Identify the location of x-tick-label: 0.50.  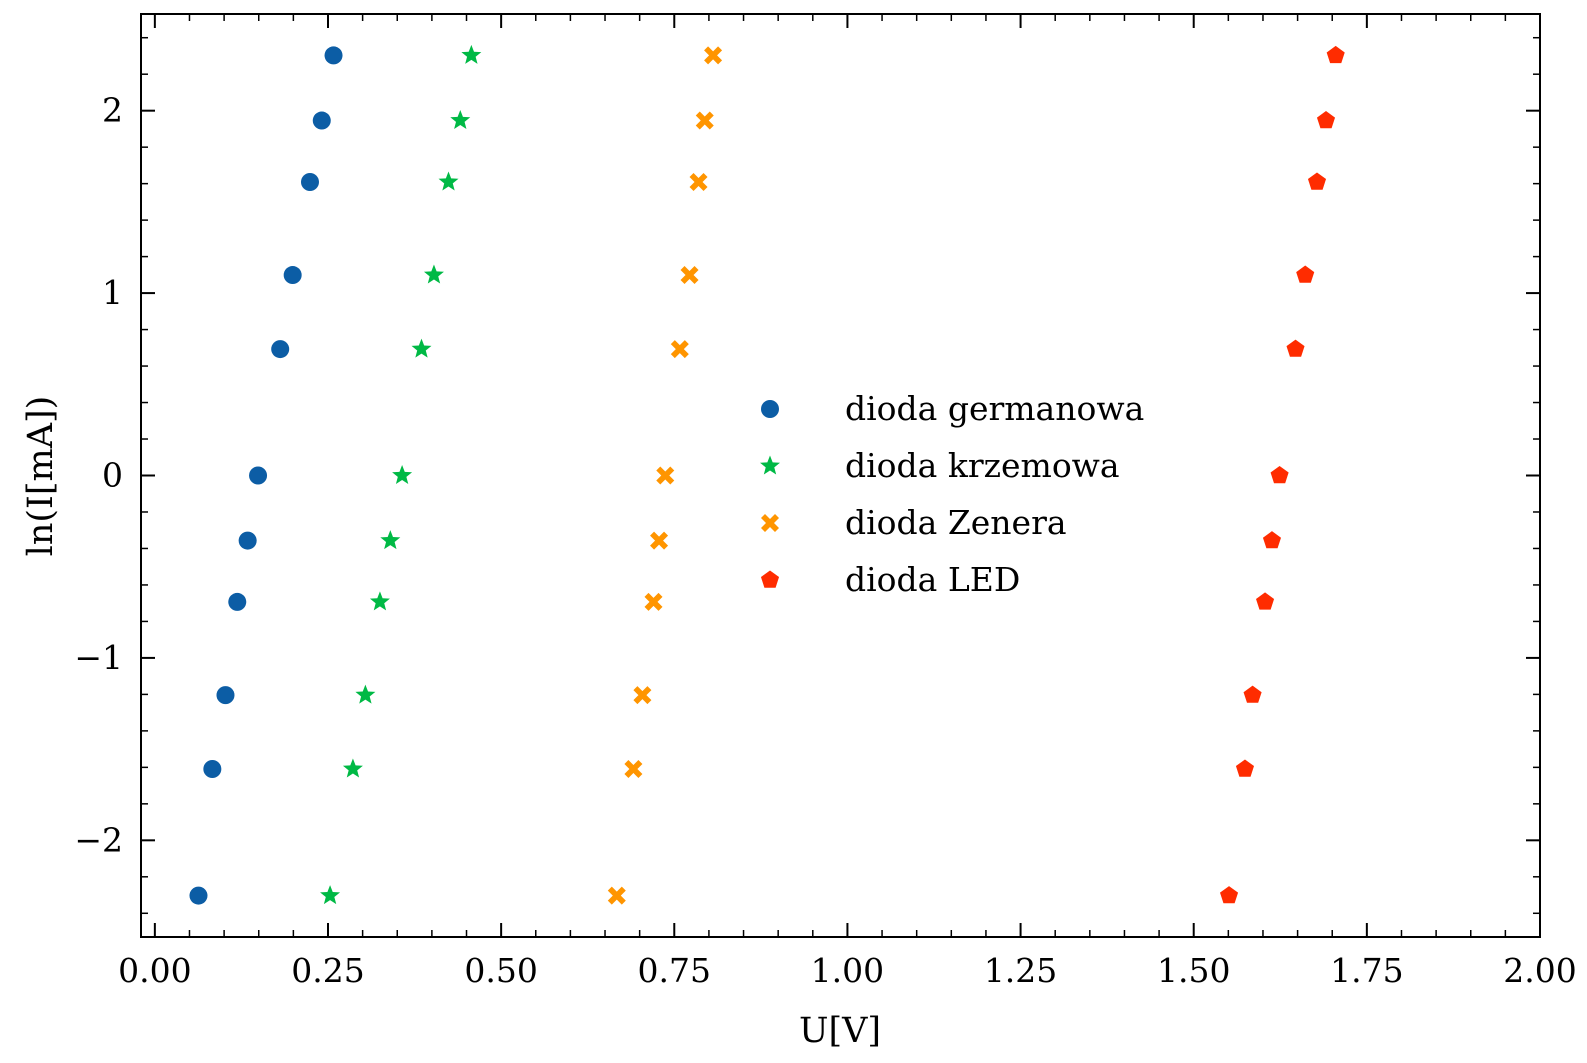
(500, 970).